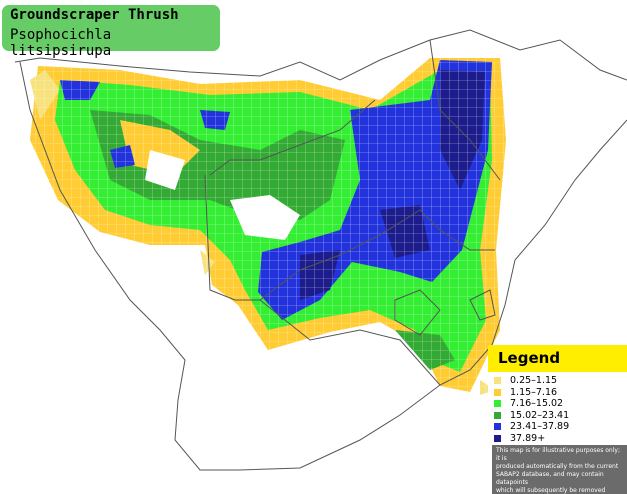 Image resolution: width=627 pixels, height=494 pixels. I want to click on title: Groundscraper Thrush, so click(94, 15).